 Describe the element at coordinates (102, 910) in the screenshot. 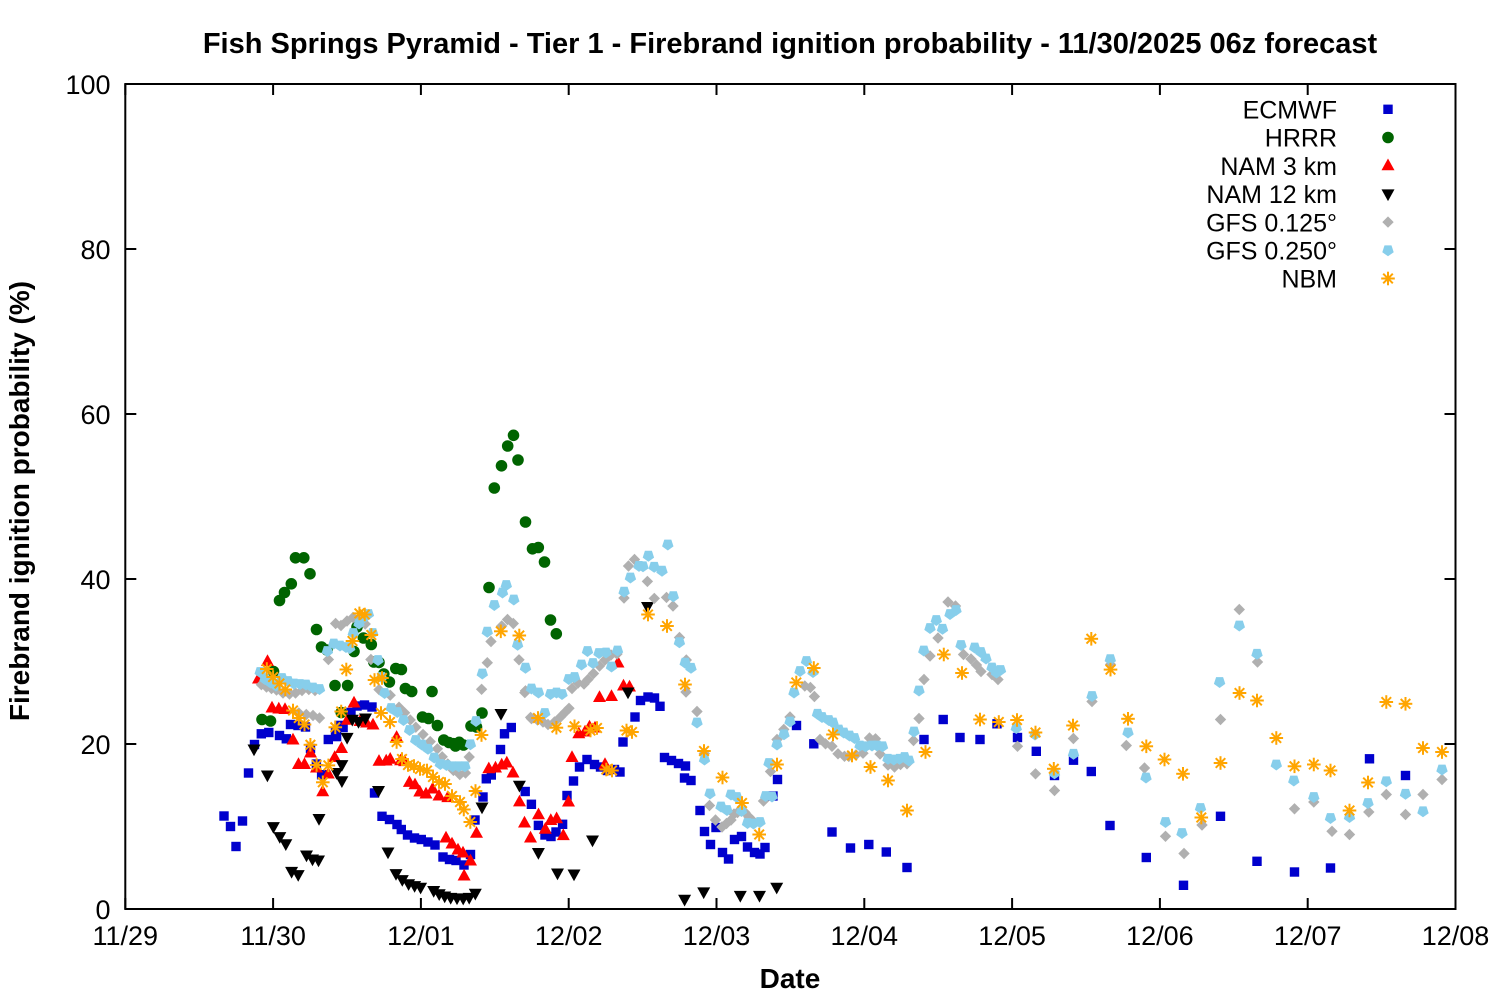

I see `svg-text: 0` at that location.